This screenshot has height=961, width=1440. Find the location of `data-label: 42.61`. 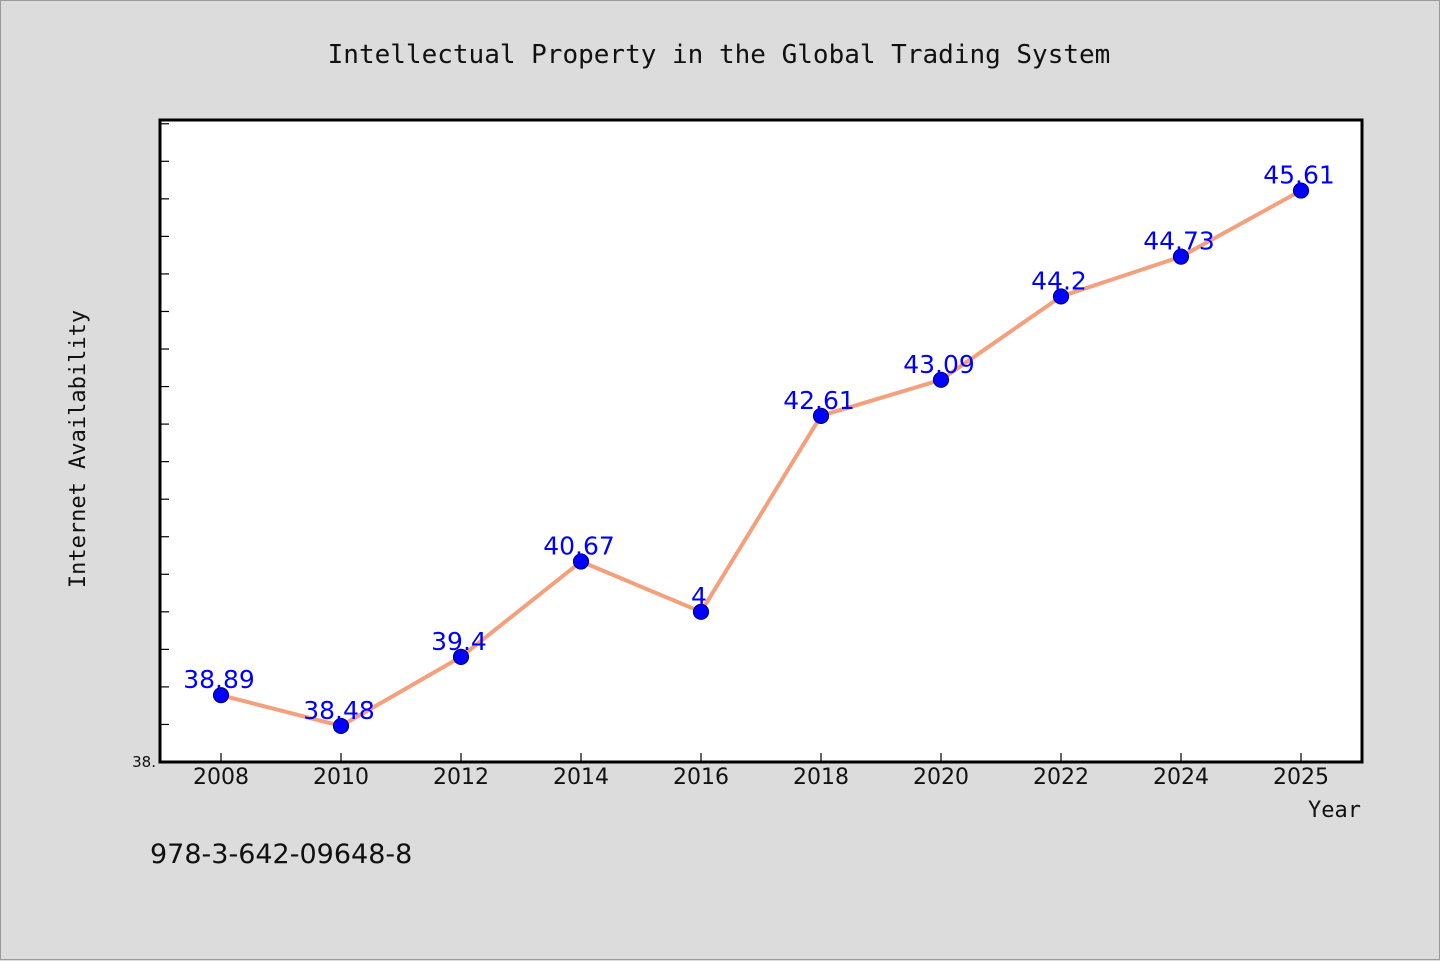

data-label: 42.61 is located at coordinates (819, 400).